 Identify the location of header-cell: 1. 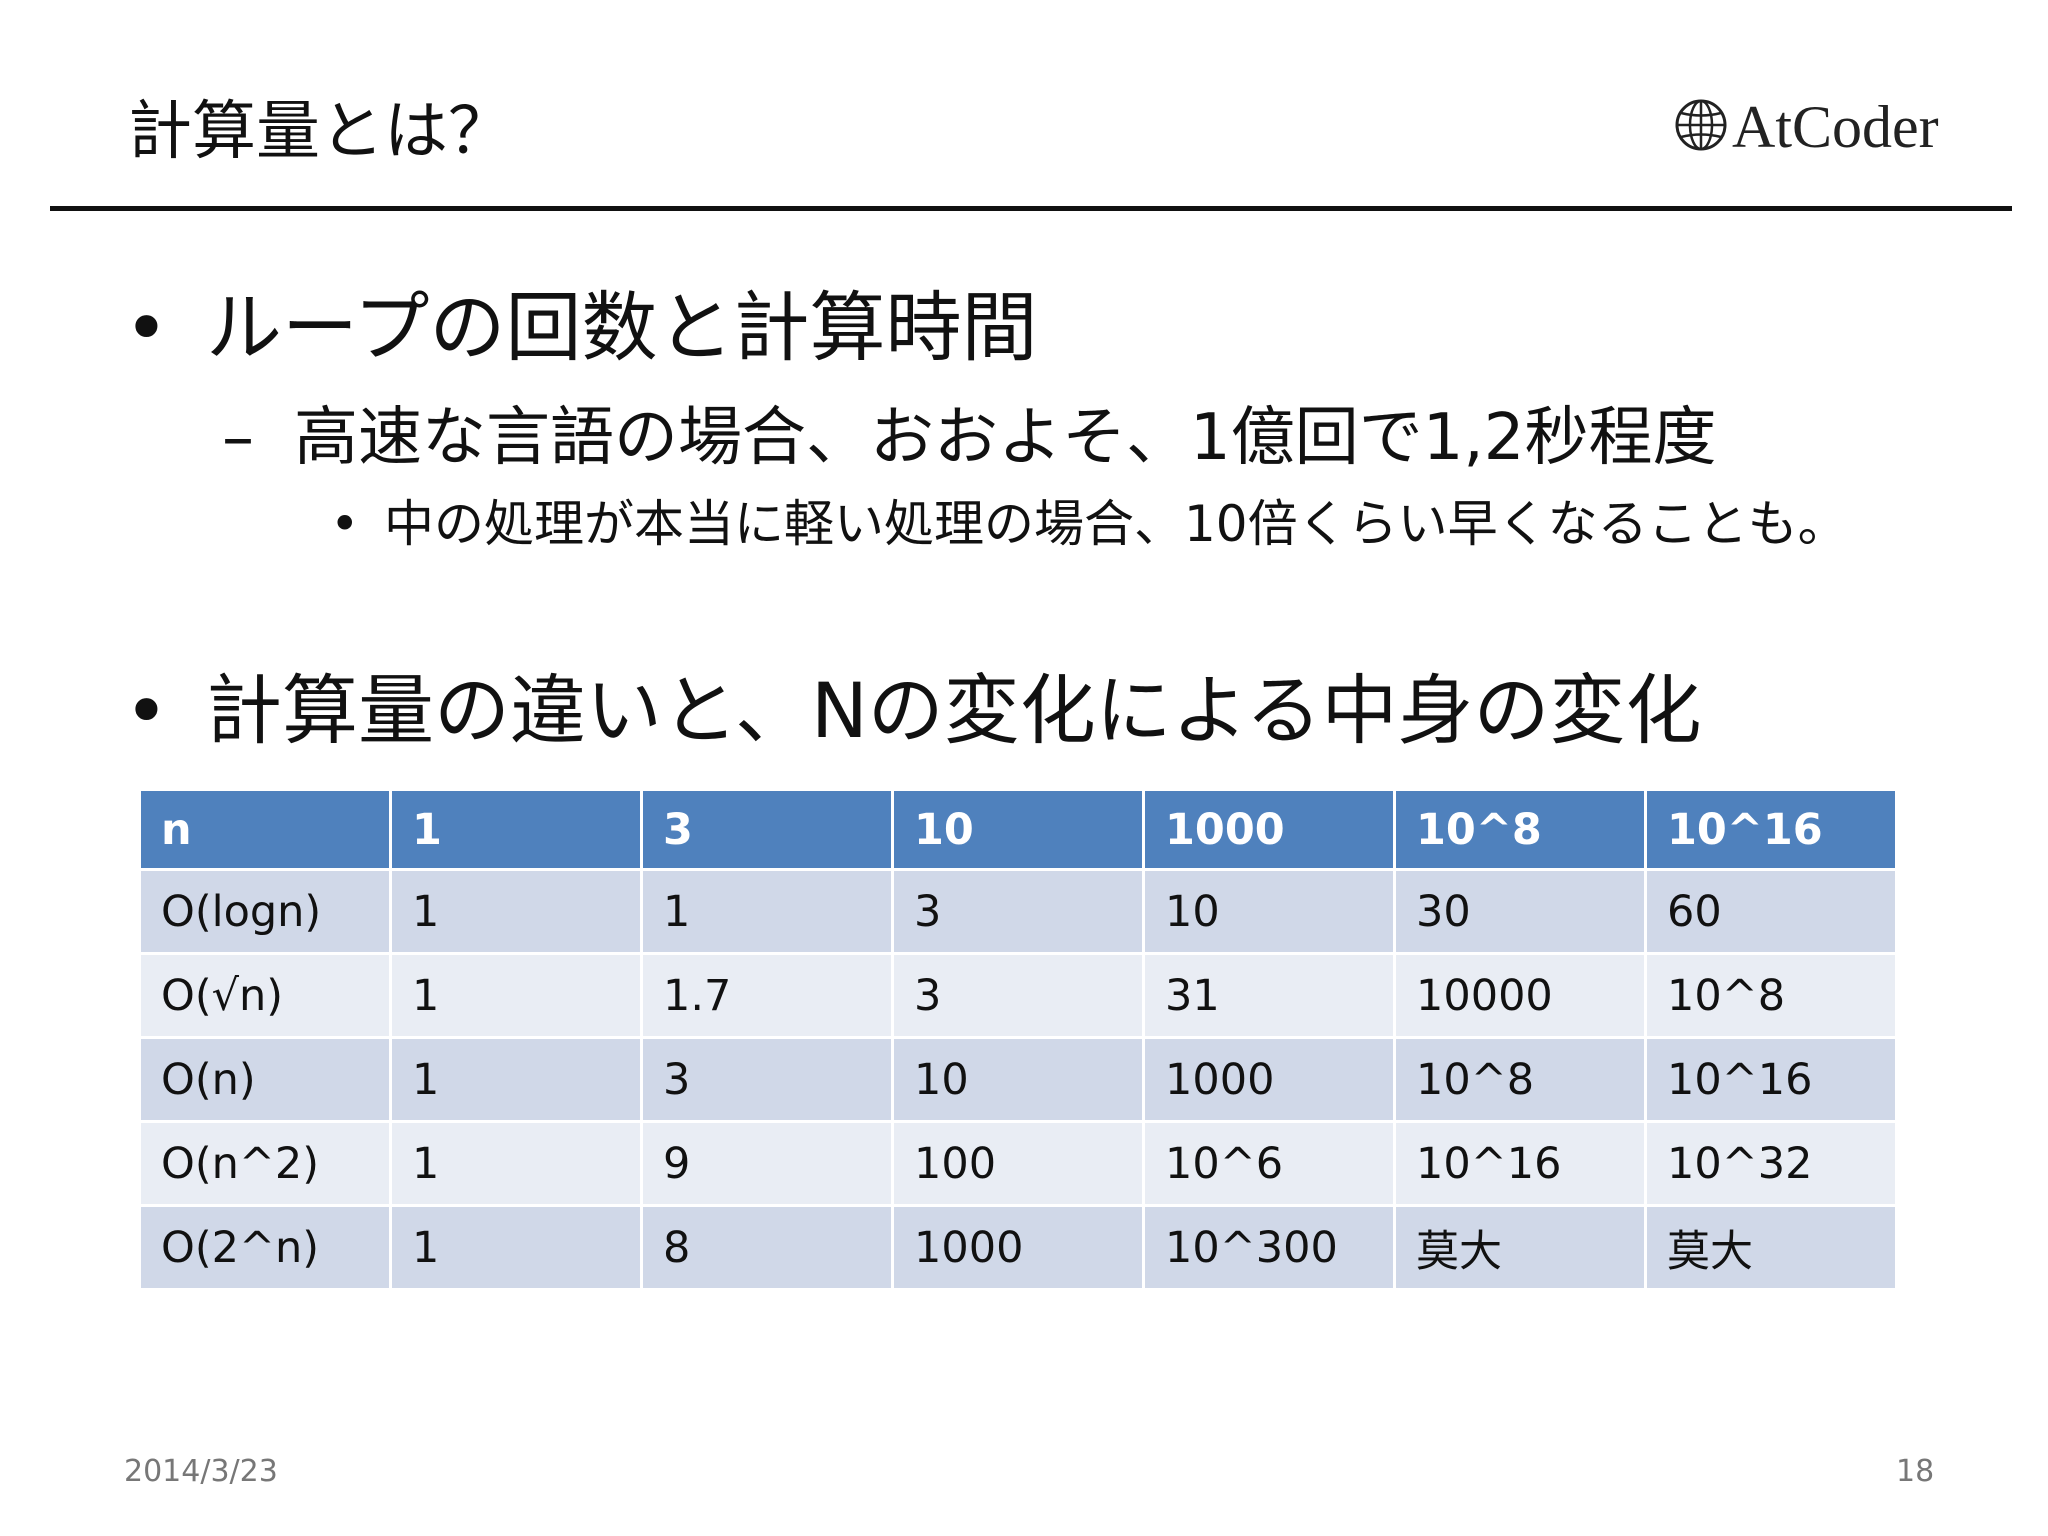
(516, 829).